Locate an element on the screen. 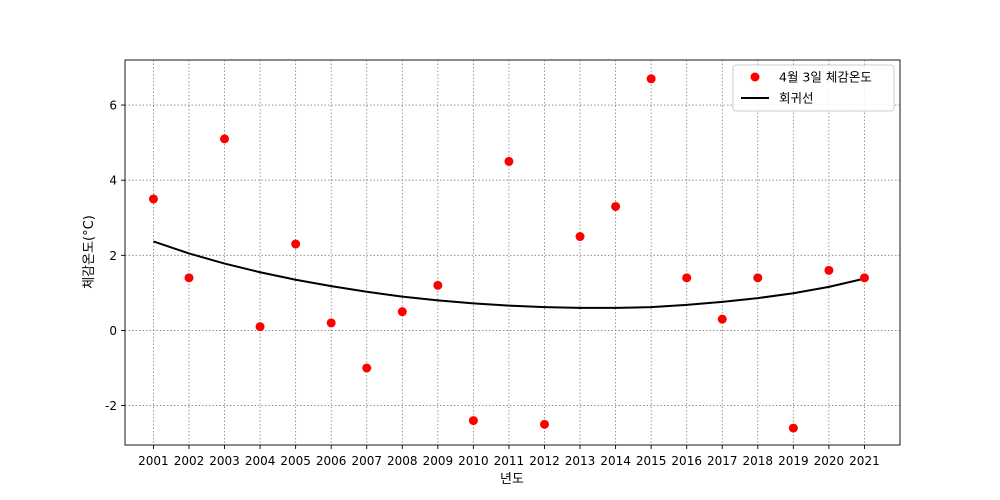  x-tick-label: 2011 is located at coordinates (509, 461).